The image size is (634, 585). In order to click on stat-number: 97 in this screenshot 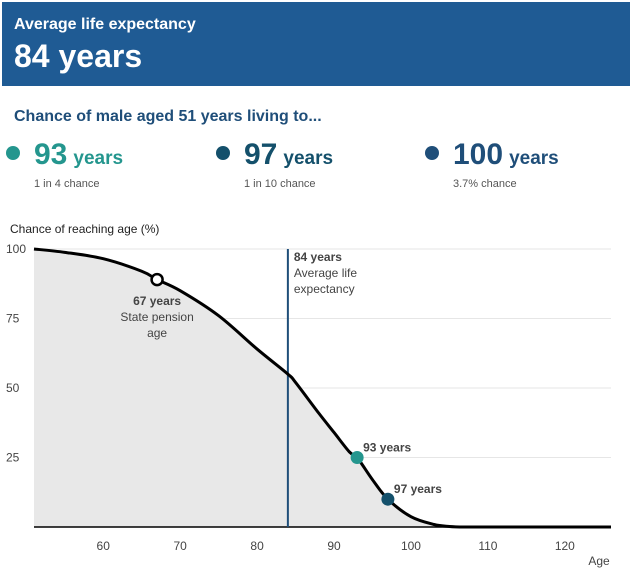, I will do `click(261, 154)`.